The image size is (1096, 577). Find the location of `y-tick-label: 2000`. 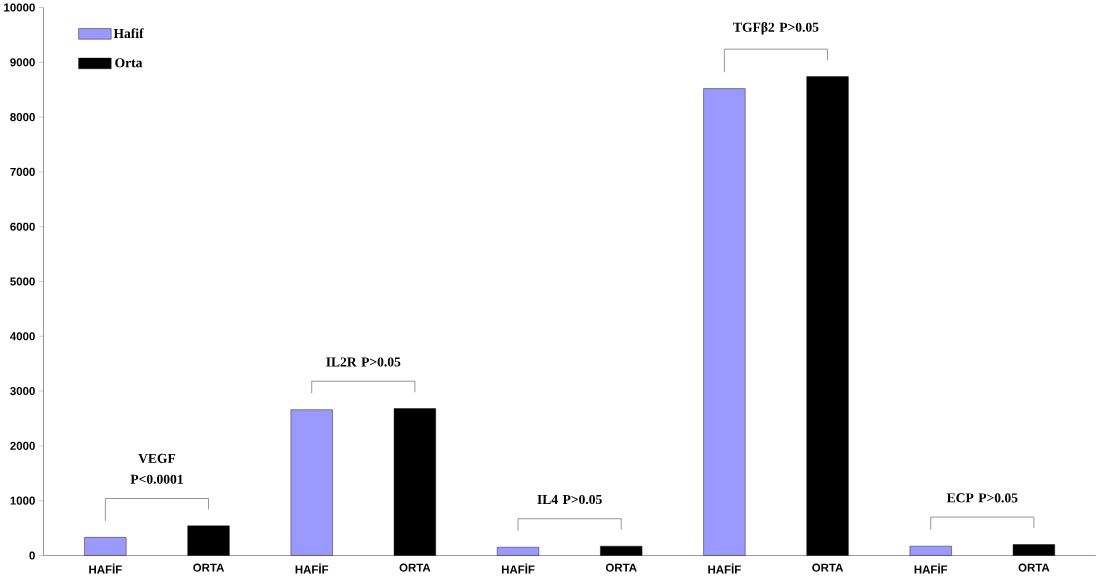

y-tick-label: 2000 is located at coordinates (22, 445).